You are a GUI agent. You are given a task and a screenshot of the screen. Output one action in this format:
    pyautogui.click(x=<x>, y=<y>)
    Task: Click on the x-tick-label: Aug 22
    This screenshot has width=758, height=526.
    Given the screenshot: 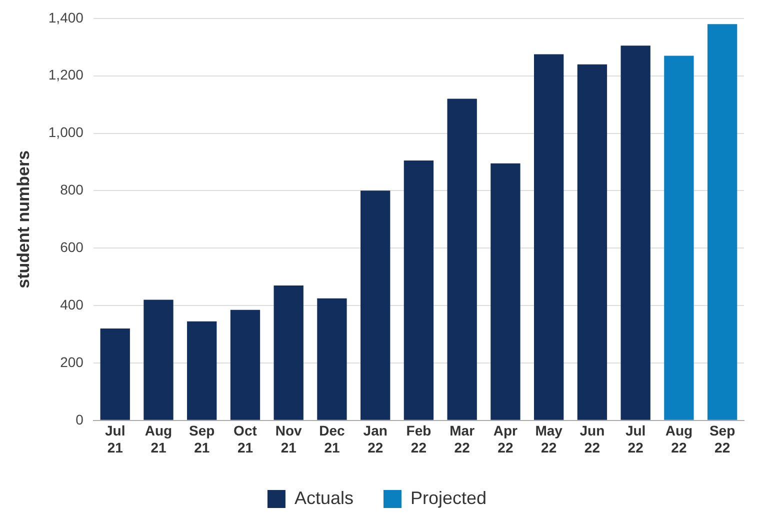 What is the action you would take?
    pyautogui.click(x=679, y=439)
    